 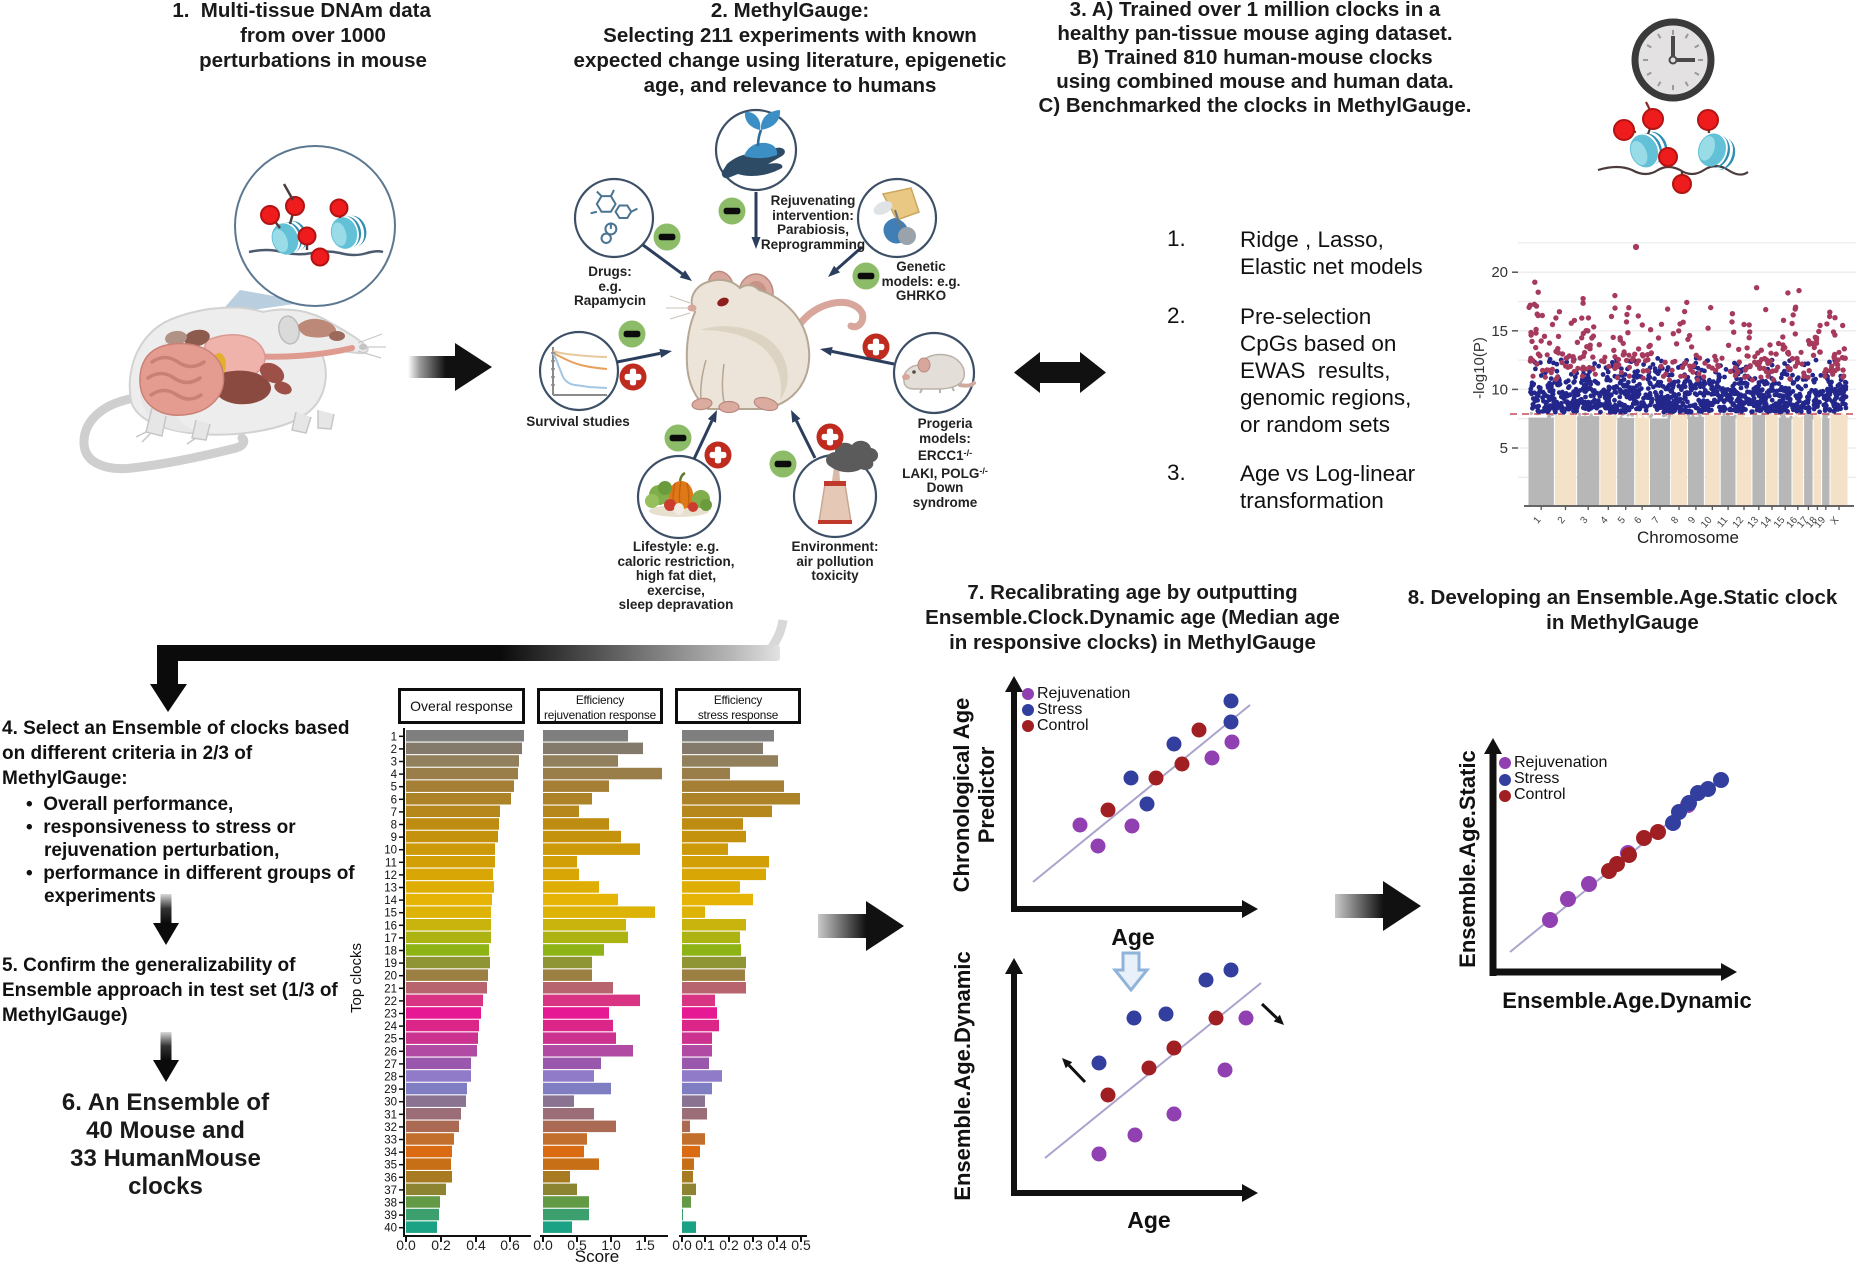 What do you see at coordinates (390, 1002) in the screenshot?
I see `svg-text: 22` at bounding box center [390, 1002].